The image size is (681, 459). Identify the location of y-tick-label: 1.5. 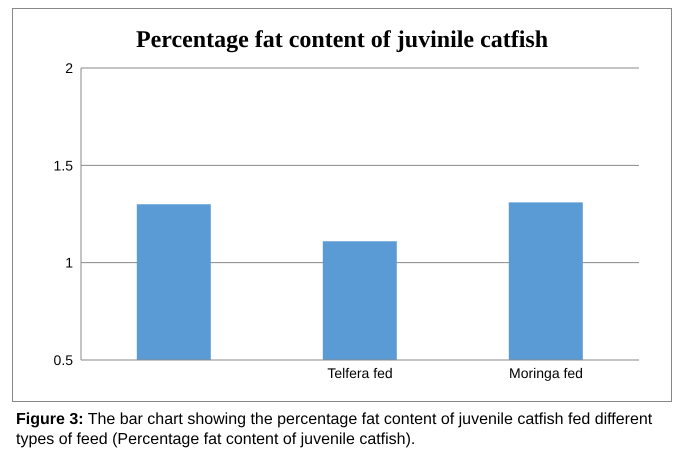
(64, 165).